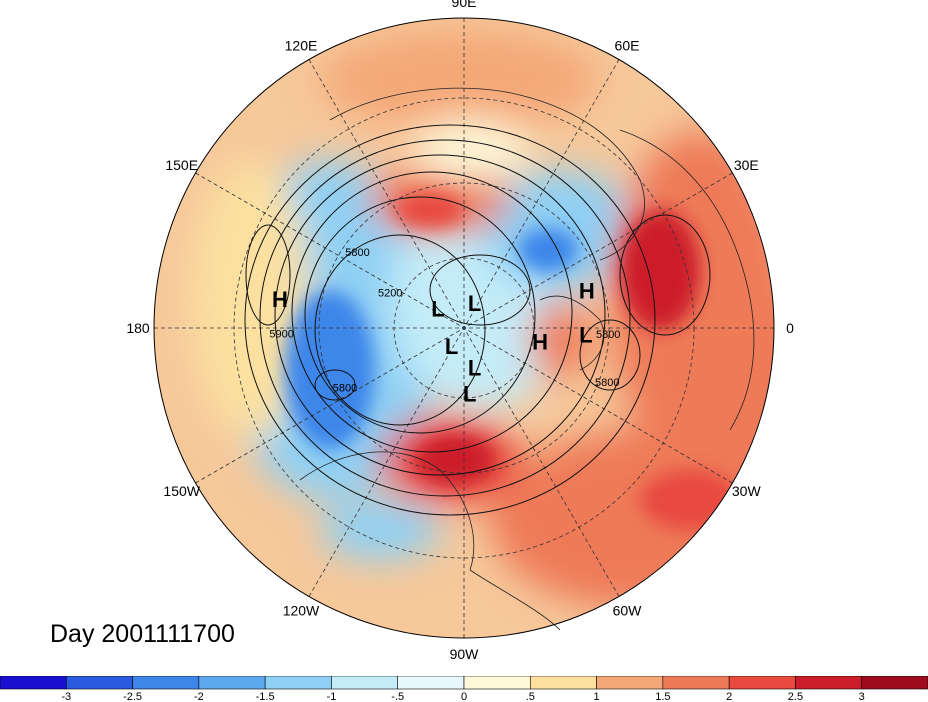 This screenshot has width=928, height=702. What do you see at coordinates (530, 696) in the screenshot?
I see `colorbar-label: .5` at bounding box center [530, 696].